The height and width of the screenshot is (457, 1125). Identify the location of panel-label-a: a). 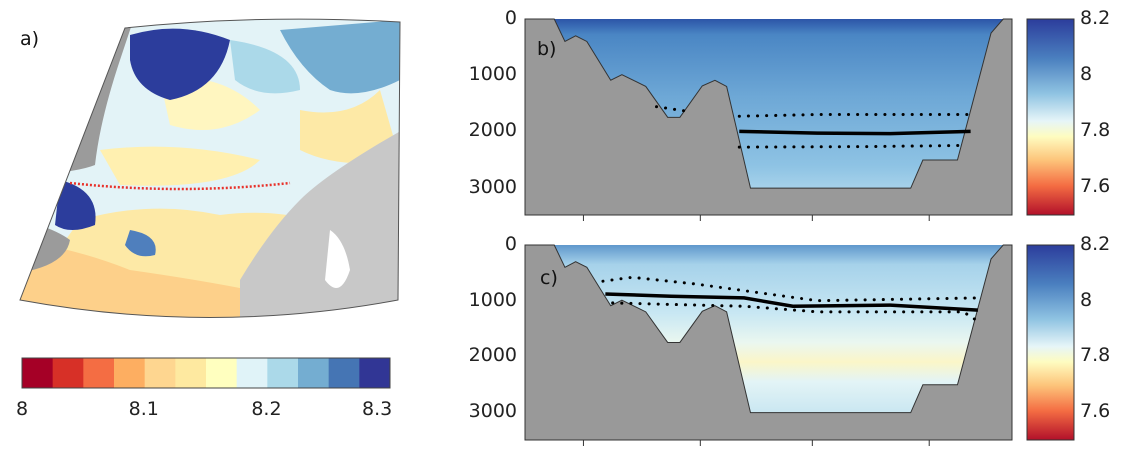
(30, 39).